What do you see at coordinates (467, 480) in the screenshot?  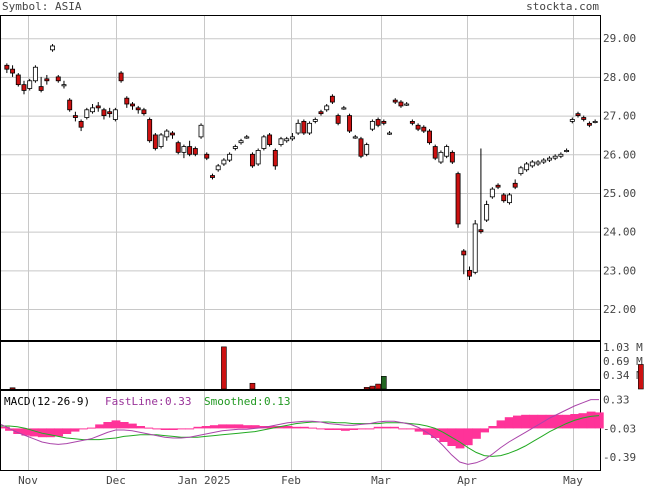 I see `x-tick-label: Apr` at bounding box center [467, 480].